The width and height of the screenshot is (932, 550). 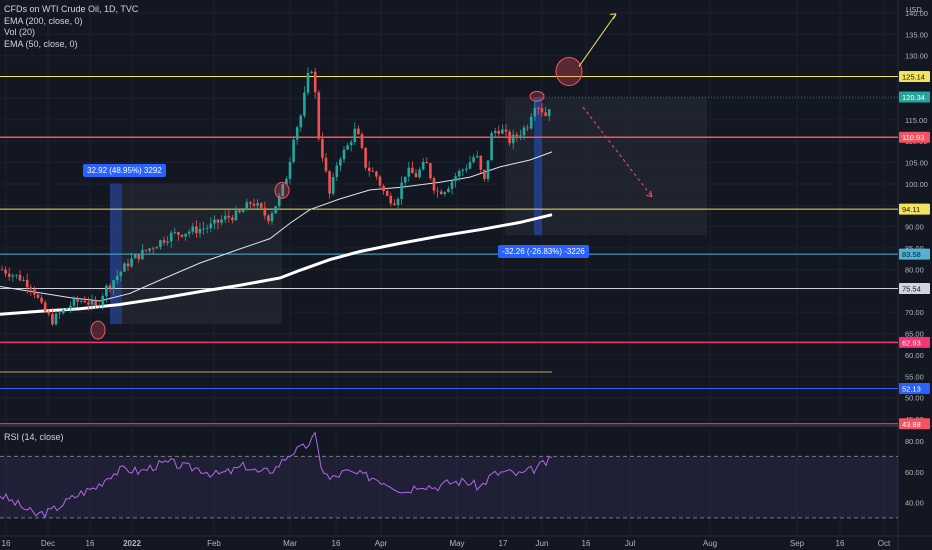 What do you see at coordinates (71, 9) in the screenshot?
I see `legend-symbol: CFDs on WTI Crude Oil, 1D, TVC` at bounding box center [71, 9].